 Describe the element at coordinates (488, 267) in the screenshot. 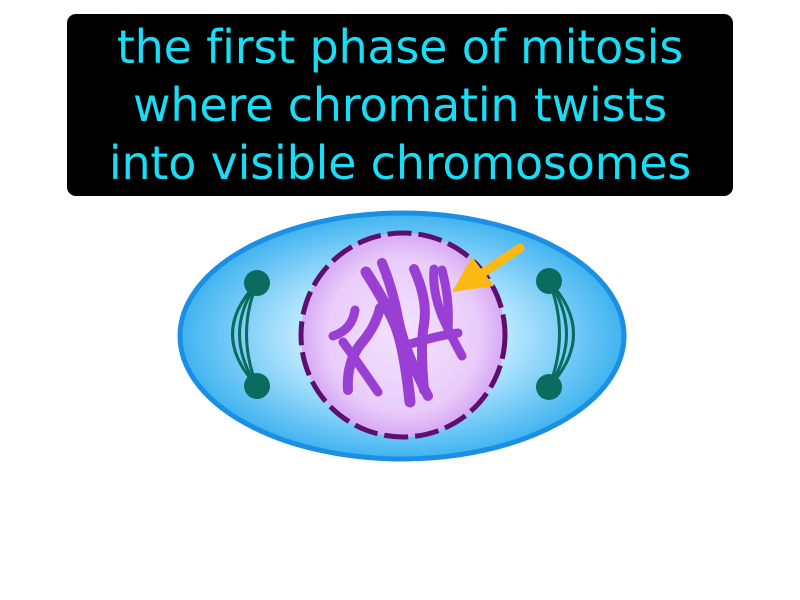

I see `pointer-arrow` at that location.